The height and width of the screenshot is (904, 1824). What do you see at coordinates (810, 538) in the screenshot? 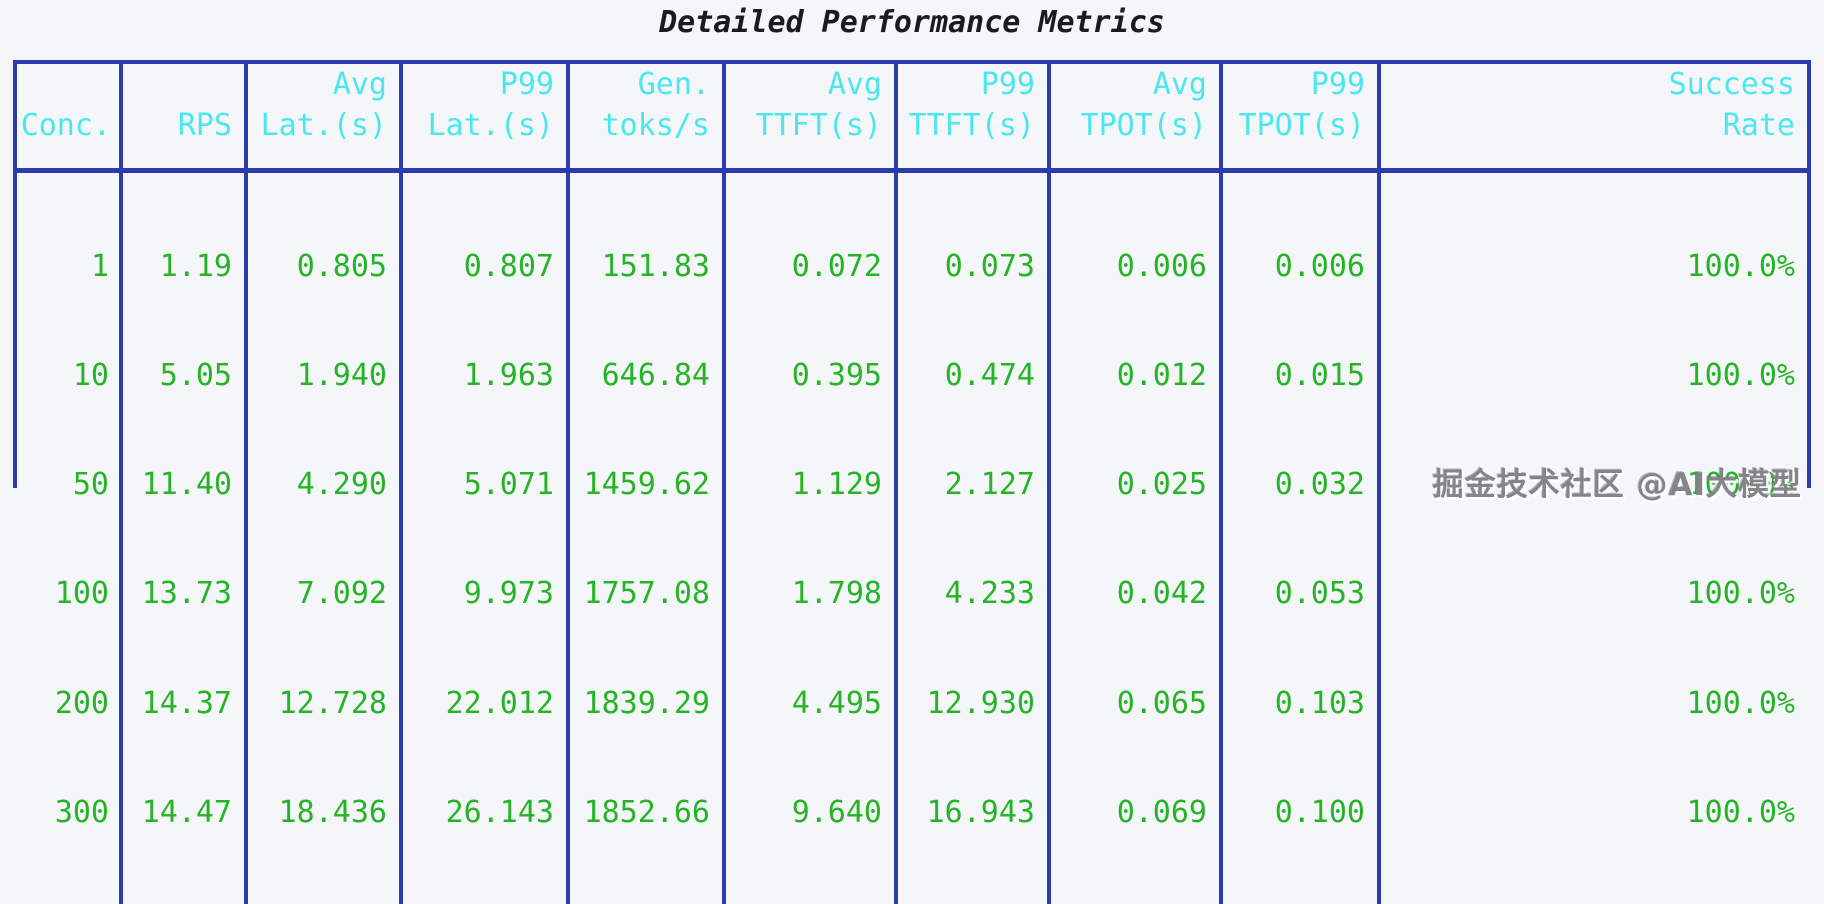
I see `column-avg-ttft-values: 0.072 0.395 1.129 1.798 4.495 9.640` at bounding box center [810, 538].